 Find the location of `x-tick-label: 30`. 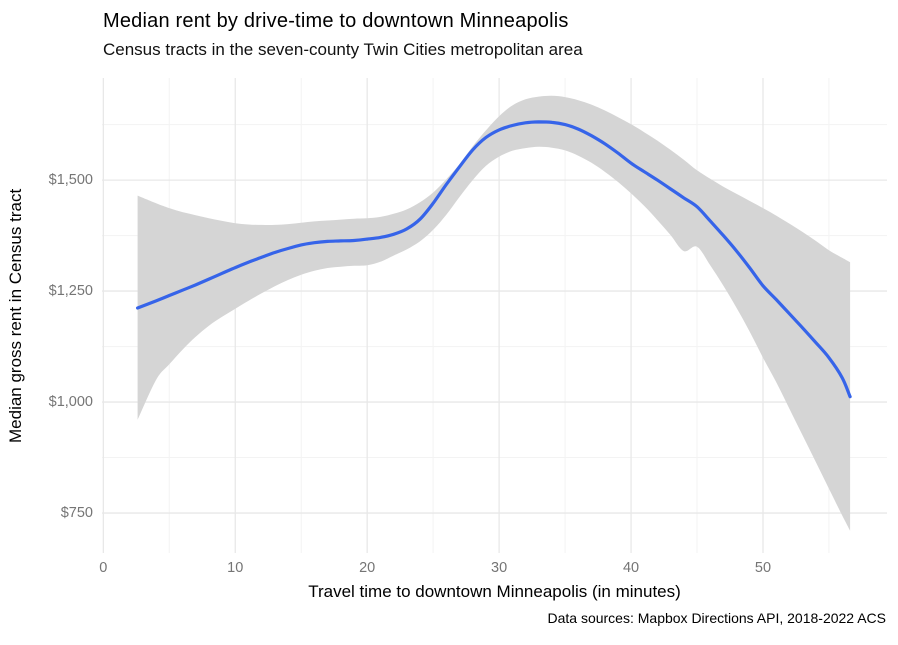

x-tick-label: 30 is located at coordinates (499, 568).